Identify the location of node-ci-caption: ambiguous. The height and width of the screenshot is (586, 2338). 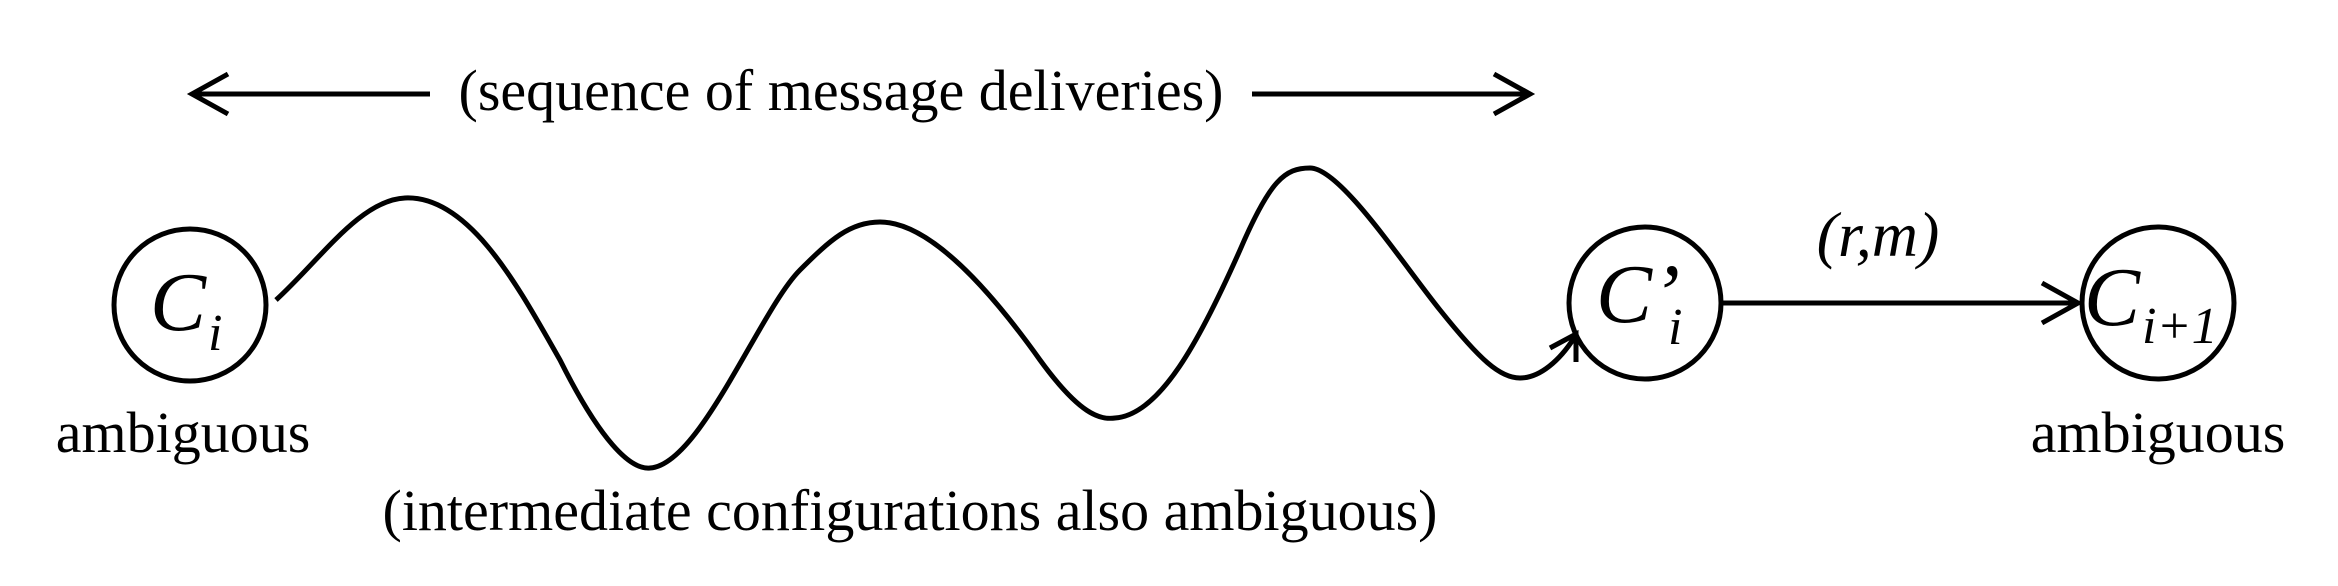
(183, 432).